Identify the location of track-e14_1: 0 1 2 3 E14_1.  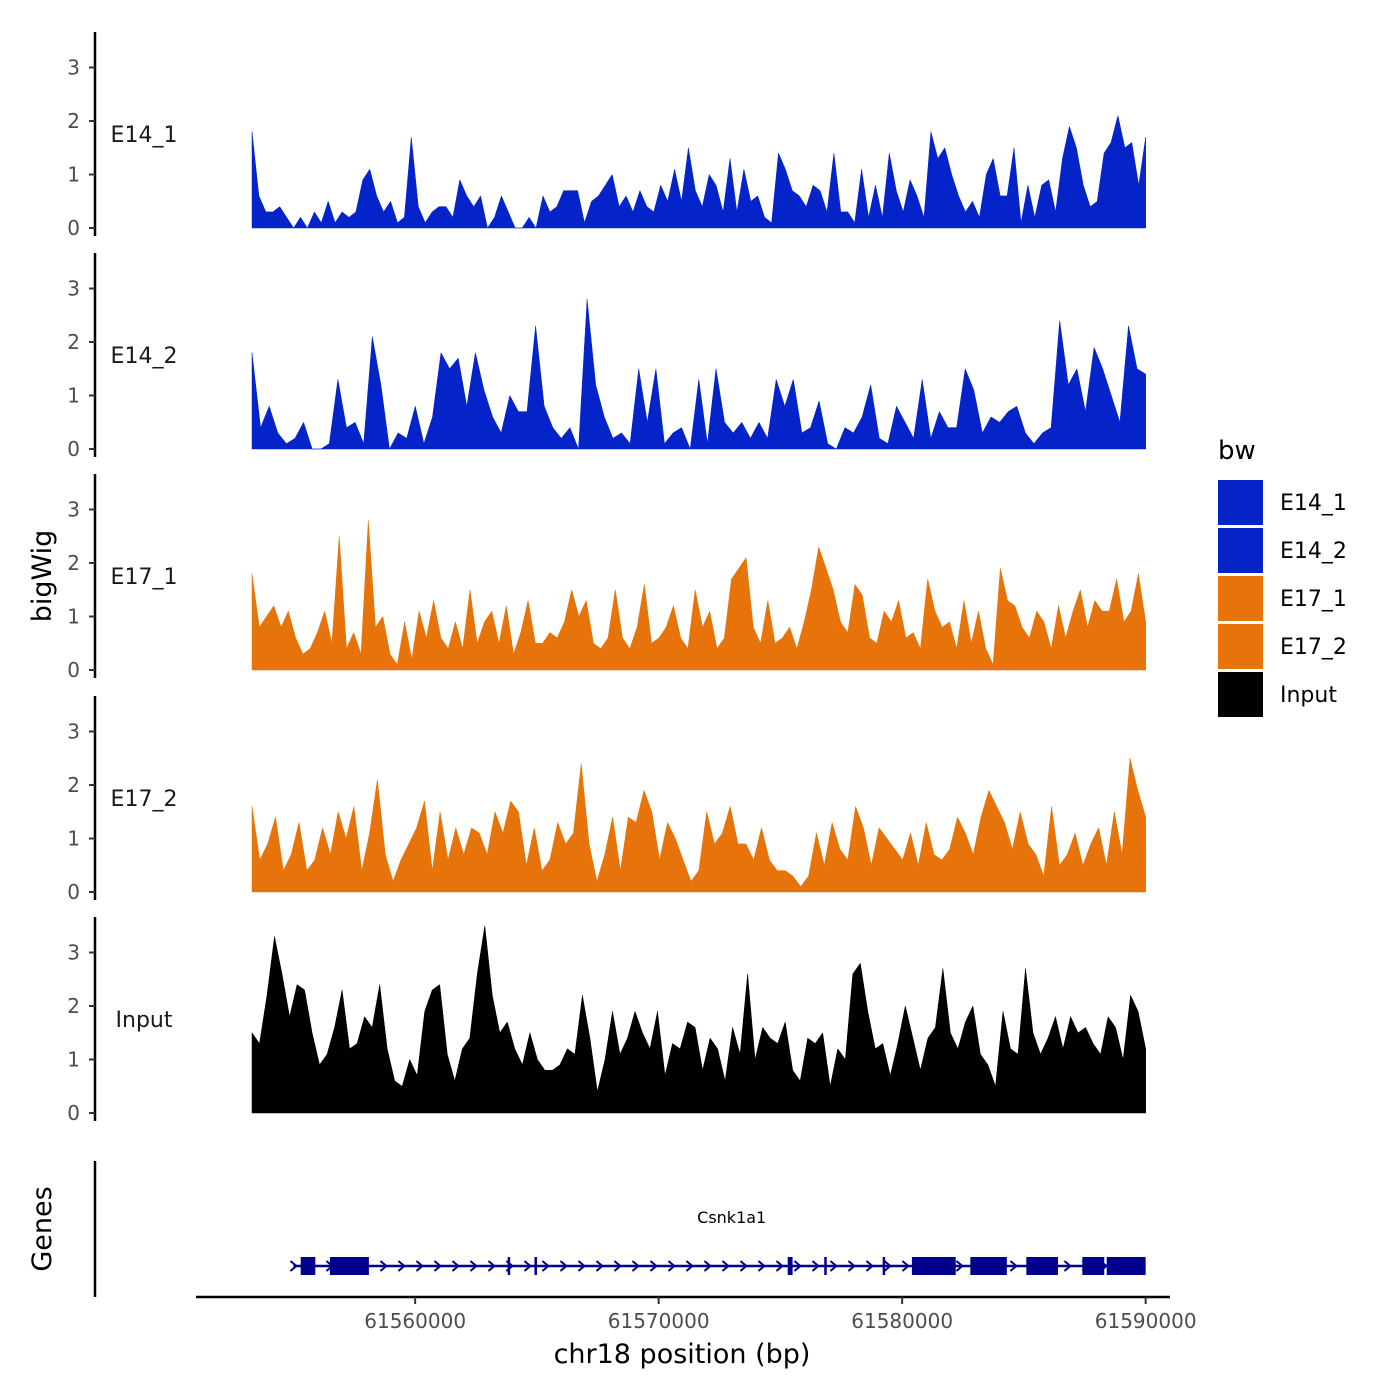
(606, 136).